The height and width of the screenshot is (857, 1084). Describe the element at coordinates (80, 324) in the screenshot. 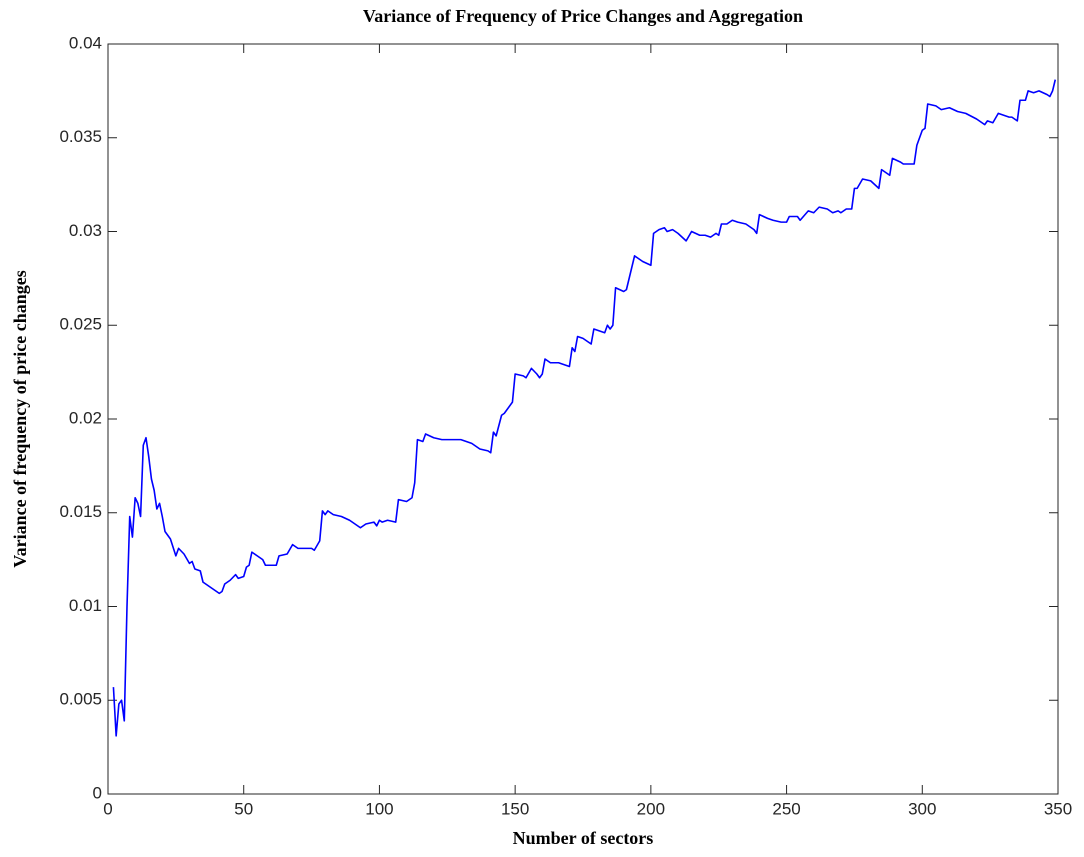

I see `y-tick-label: 0.025` at that location.